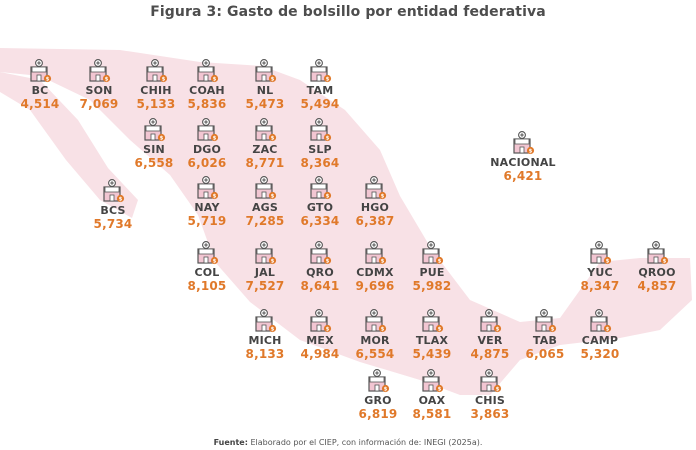 This screenshot has height=450, width=696. I want to click on entity-hgo: $ HGO 6,387, so click(375, 201).